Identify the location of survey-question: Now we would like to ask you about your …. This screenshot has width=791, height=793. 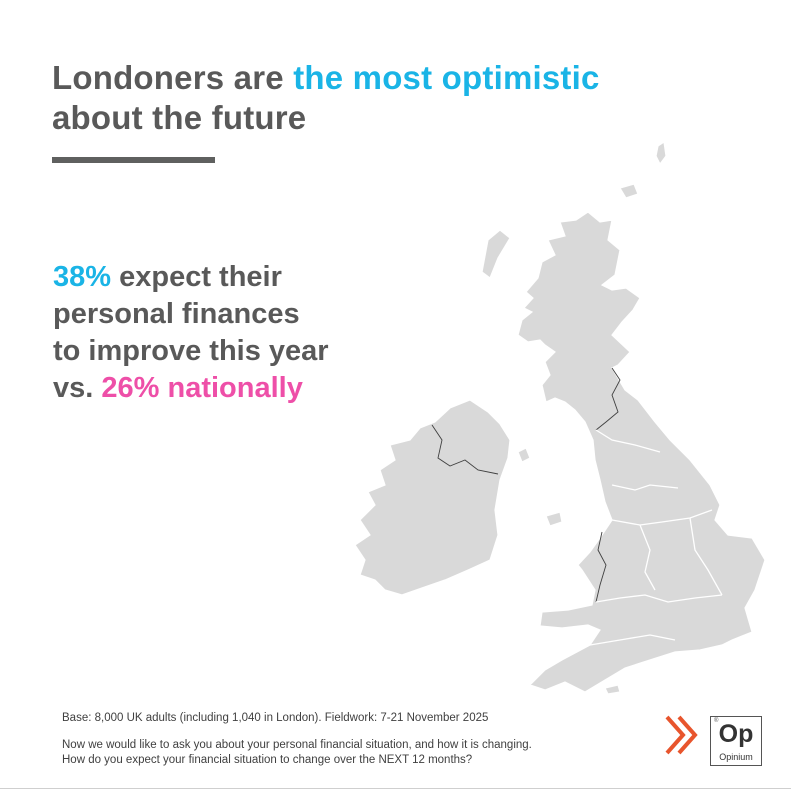
(352, 753).